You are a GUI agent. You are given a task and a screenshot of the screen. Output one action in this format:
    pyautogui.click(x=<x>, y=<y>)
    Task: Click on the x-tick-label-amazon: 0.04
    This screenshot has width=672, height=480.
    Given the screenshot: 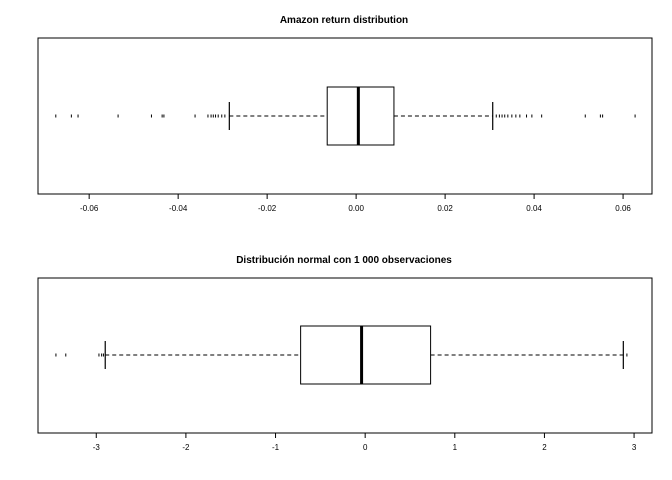 What is the action you would take?
    pyautogui.click(x=534, y=208)
    